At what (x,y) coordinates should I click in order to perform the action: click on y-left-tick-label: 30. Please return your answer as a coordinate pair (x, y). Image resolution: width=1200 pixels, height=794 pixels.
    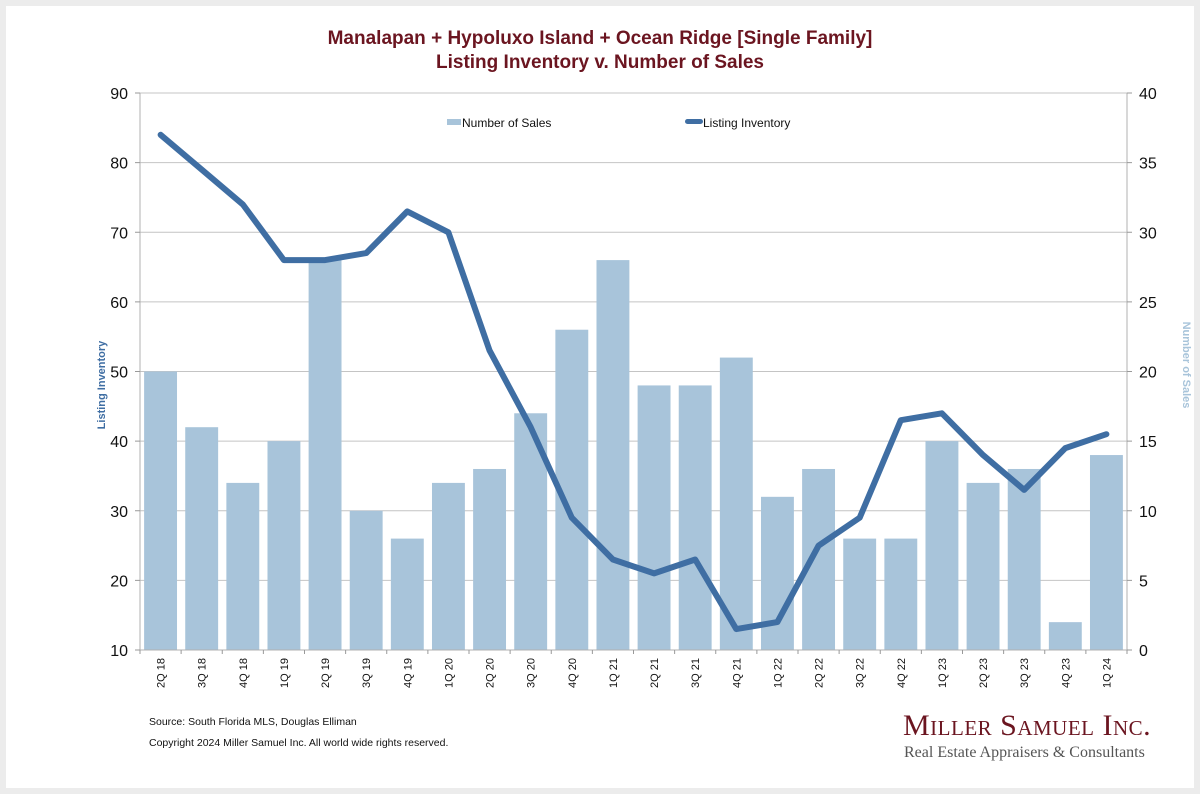
    Looking at the image, I should click on (119, 512).